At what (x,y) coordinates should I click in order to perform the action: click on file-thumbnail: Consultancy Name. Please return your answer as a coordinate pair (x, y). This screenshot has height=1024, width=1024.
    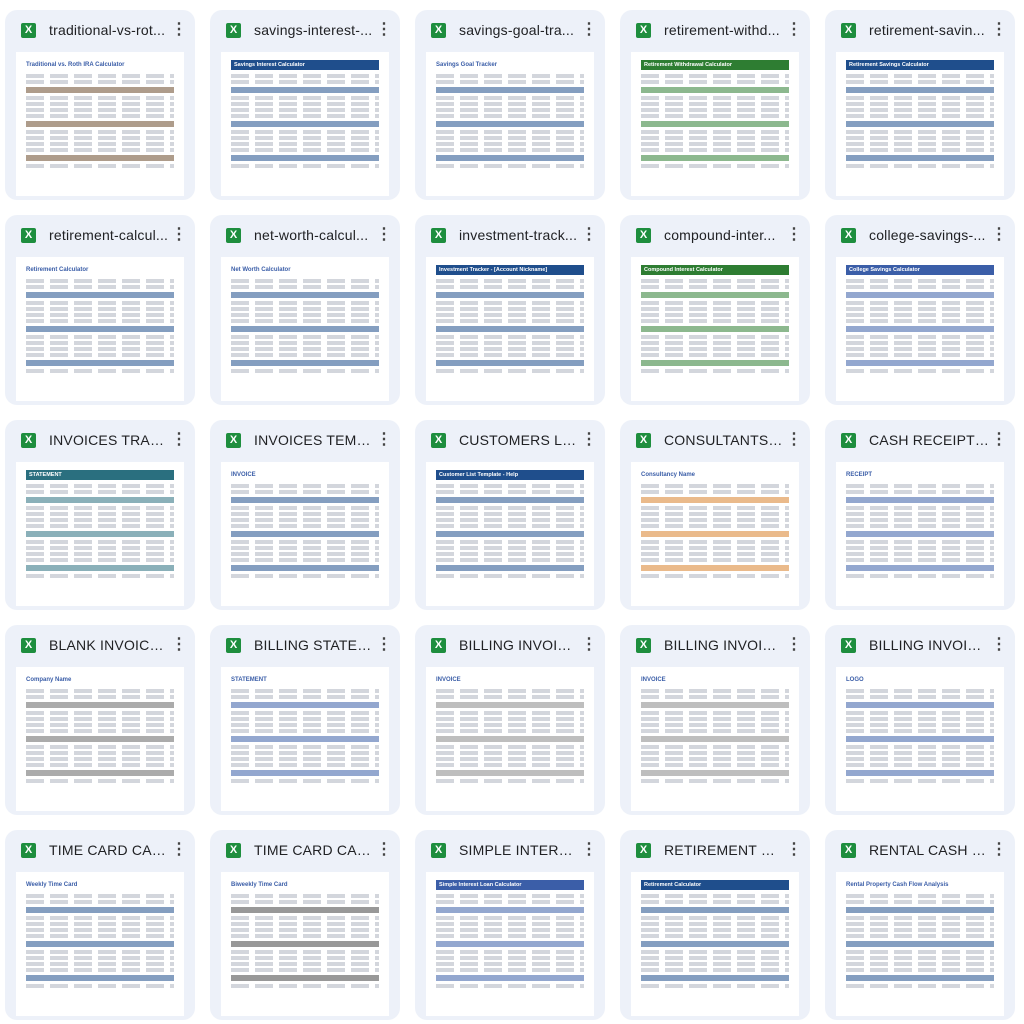
    Looking at the image, I should click on (715, 534).